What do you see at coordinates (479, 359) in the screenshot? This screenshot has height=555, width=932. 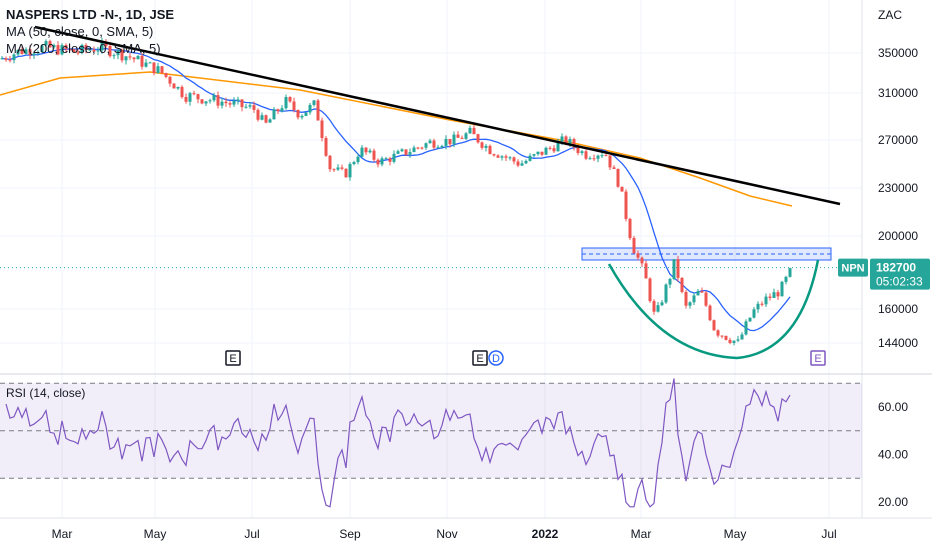 I see `event-label-1: E` at bounding box center [479, 359].